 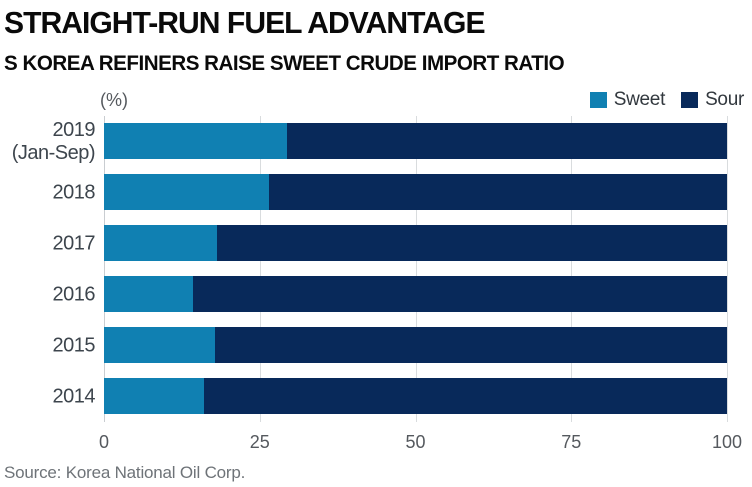 What do you see at coordinates (74, 243) in the screenshot?
I see `y-axis-label: 2017` at bounding box center [74, 243].